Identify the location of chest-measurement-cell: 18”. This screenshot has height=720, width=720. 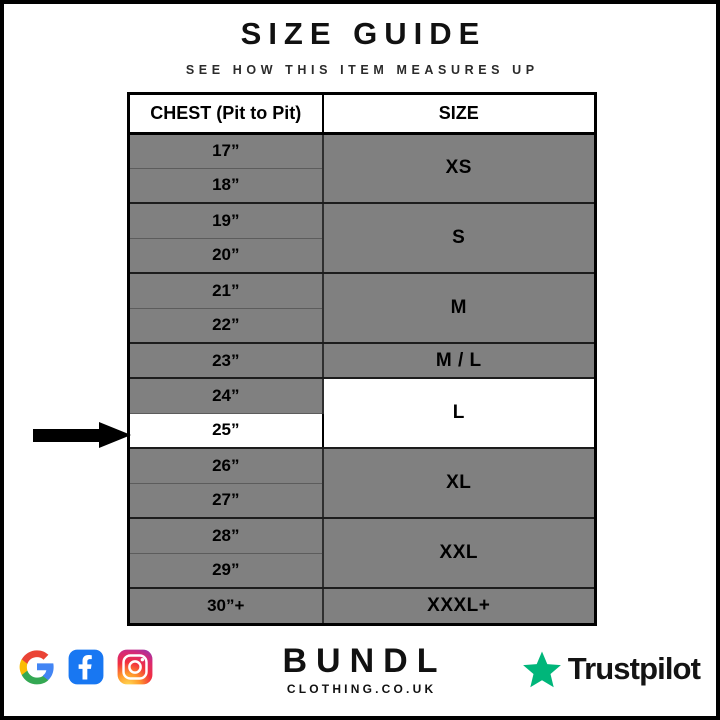
(227, 186).